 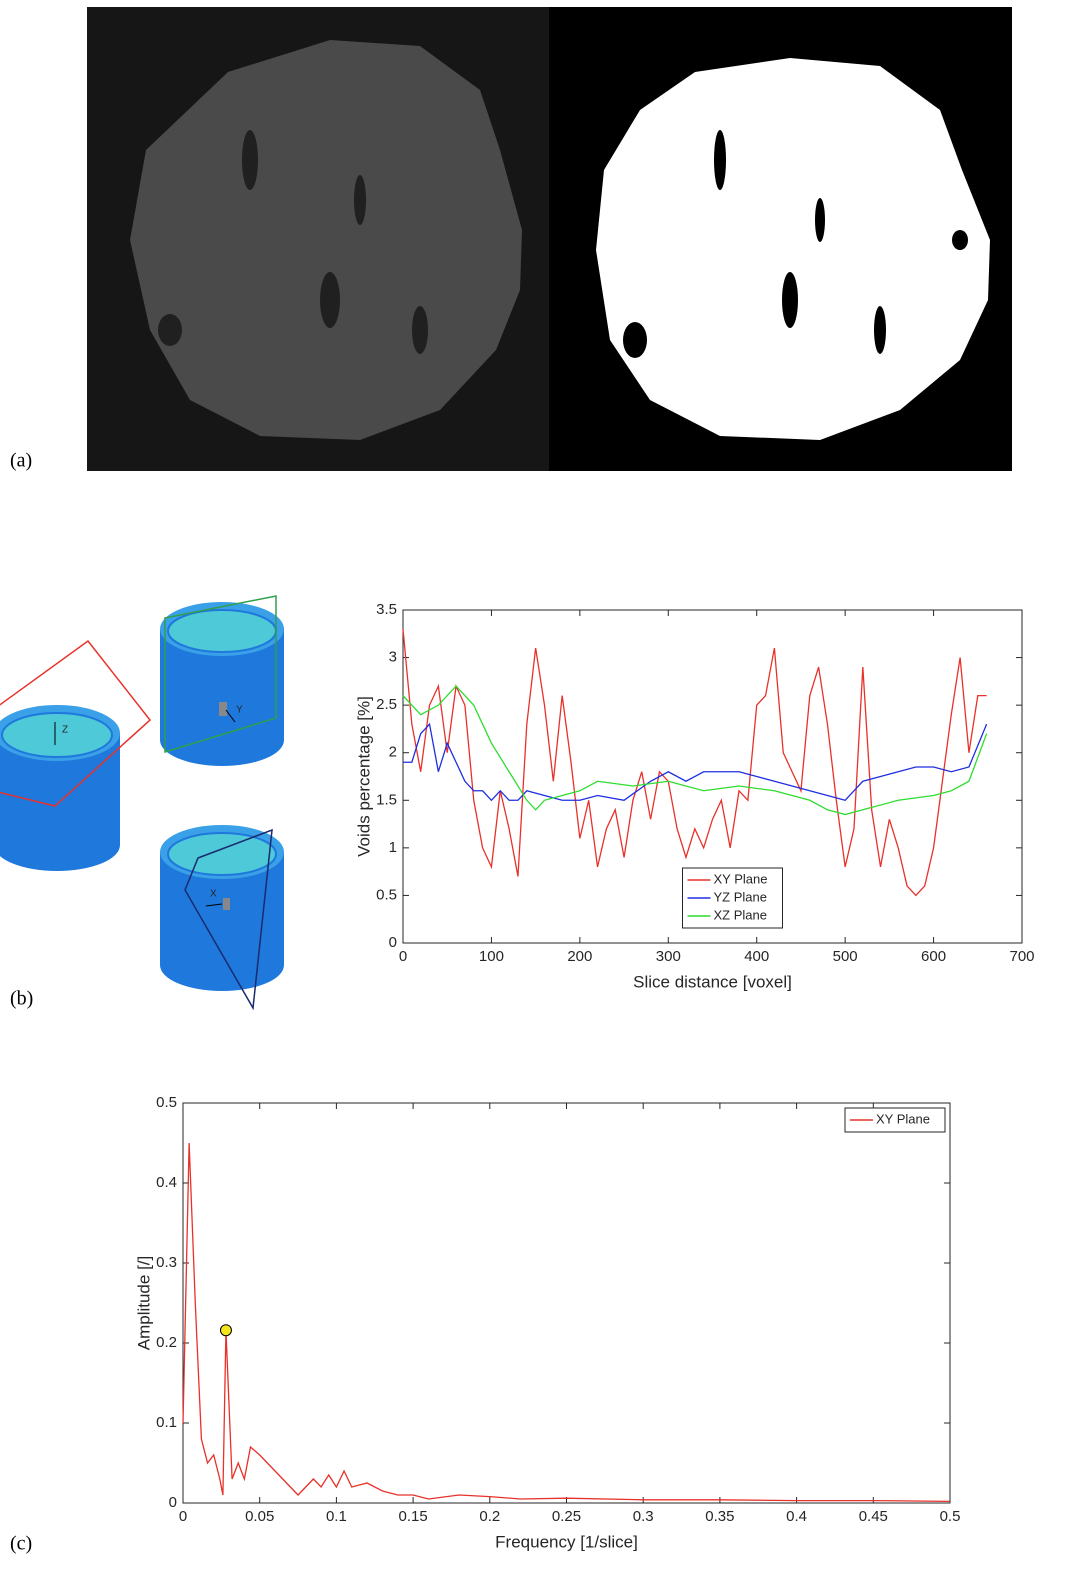 I want to click on y-tick-label: 1.5, so click(x=386, y=799).